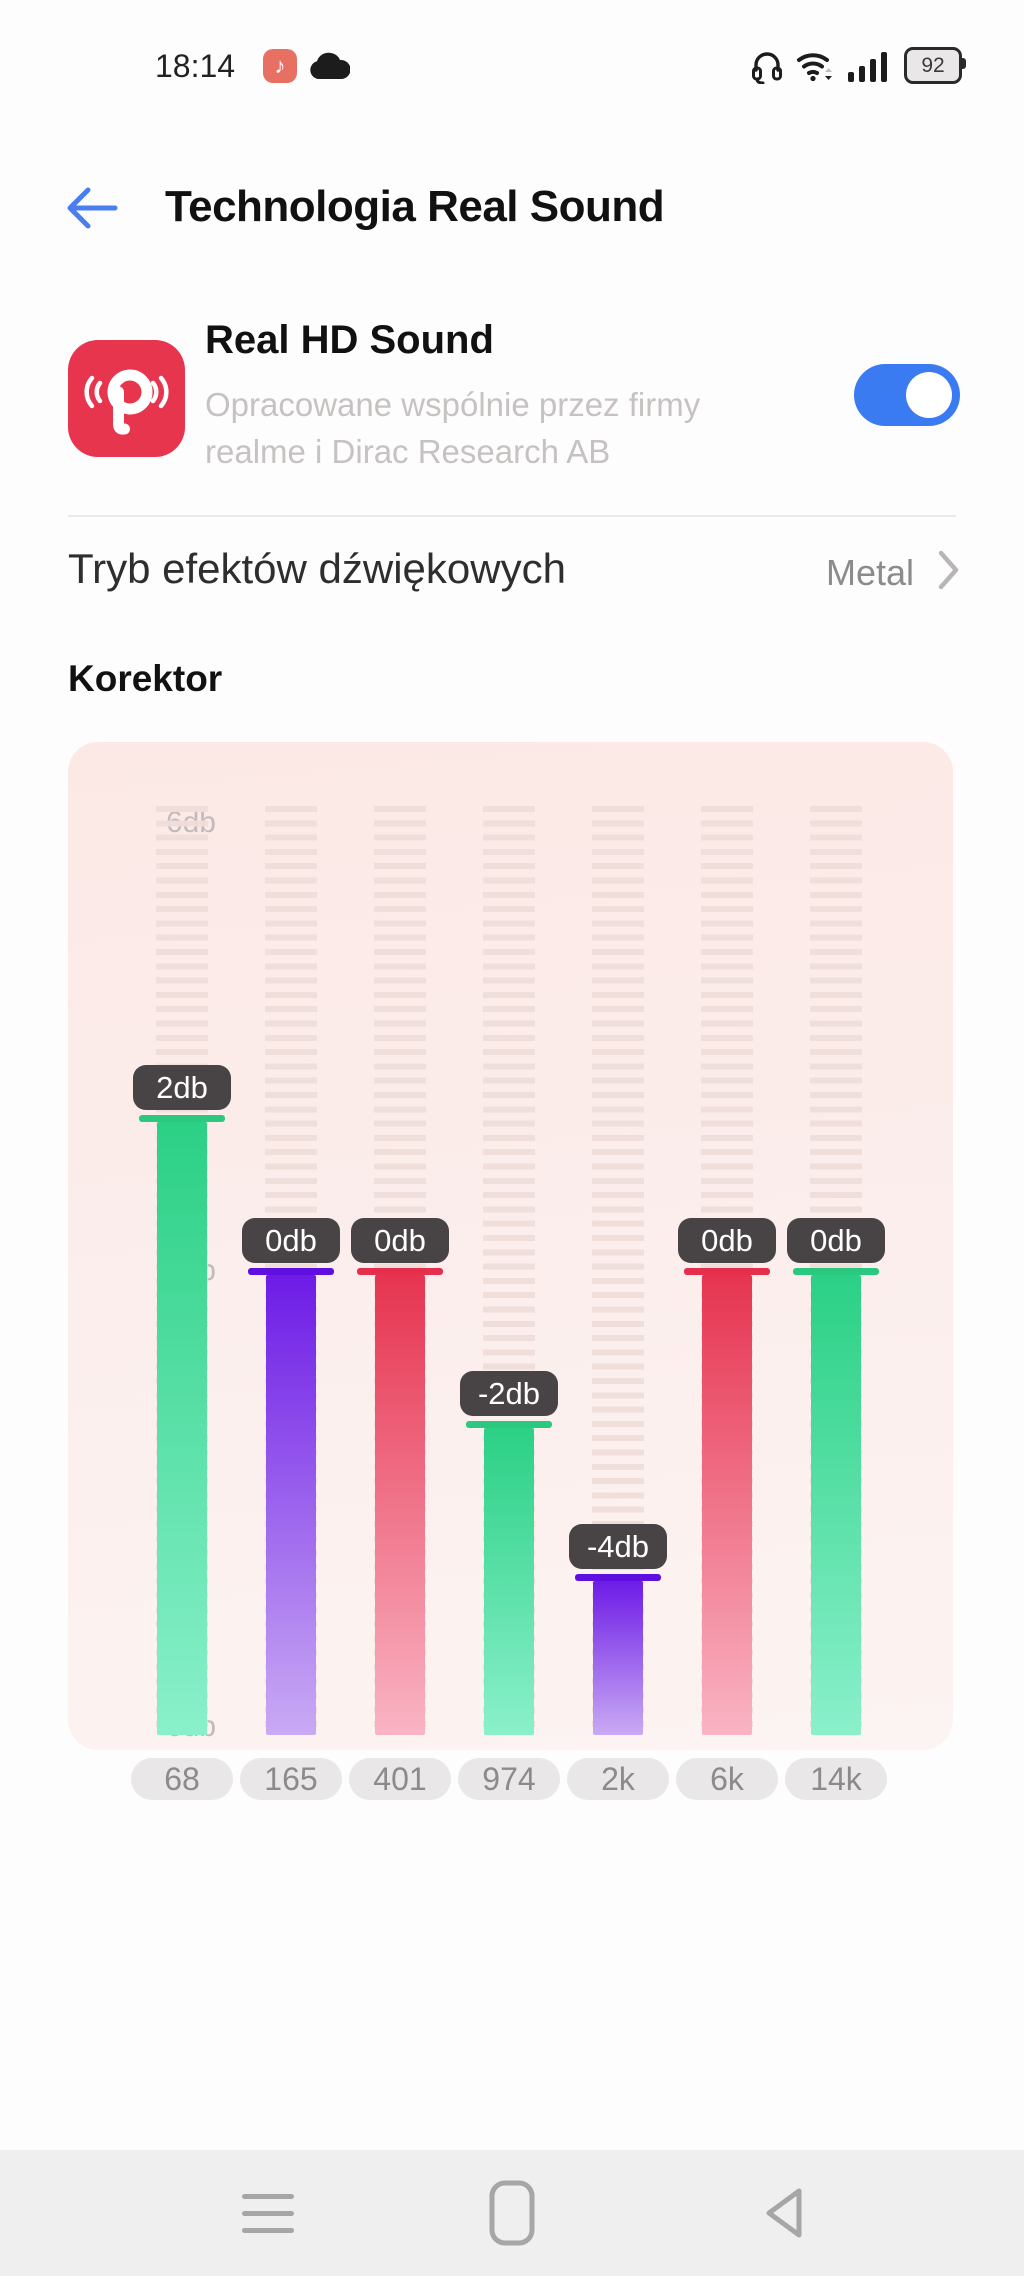 The height and width of the screenshot is (2276, 1024). I want to click on chevron-right-icon, so click(948, 570).